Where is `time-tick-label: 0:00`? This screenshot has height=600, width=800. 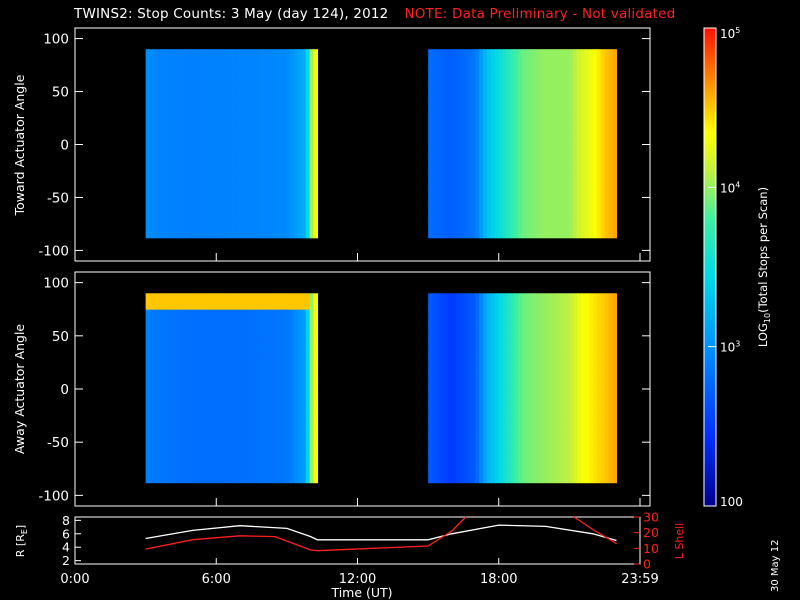 time-tick-label: 0:00 is located at coordinates (74, 579).